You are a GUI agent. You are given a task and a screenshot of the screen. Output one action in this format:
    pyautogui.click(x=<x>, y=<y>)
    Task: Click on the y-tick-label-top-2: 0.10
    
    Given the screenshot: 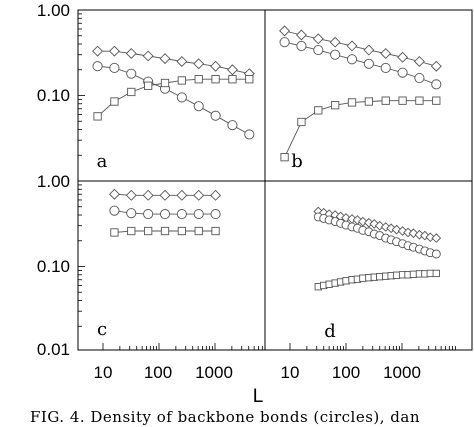 What is the action you would take?
    pyautogui.click(x=53, y=95)
    